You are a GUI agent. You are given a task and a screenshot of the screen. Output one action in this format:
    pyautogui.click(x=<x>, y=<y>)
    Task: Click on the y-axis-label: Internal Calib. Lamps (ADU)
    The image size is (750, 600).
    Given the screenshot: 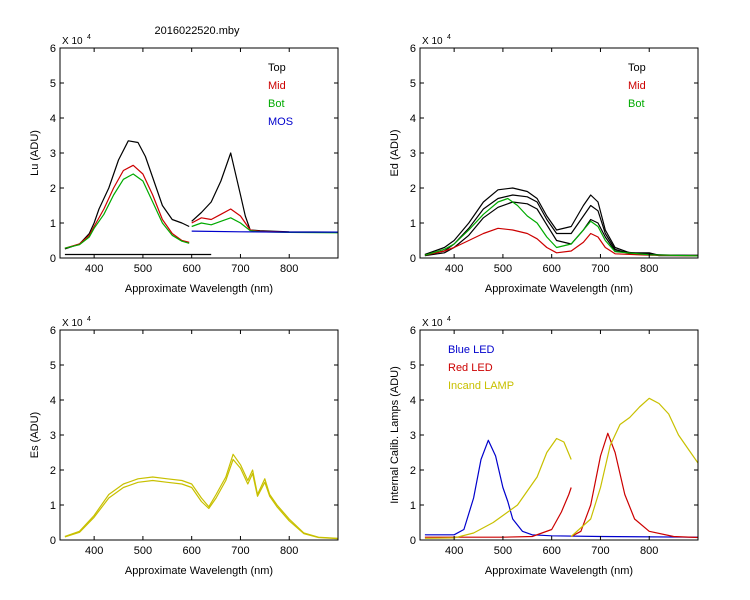 What is the action you would take?
    pyautogui.click(x=395, y=435)
    